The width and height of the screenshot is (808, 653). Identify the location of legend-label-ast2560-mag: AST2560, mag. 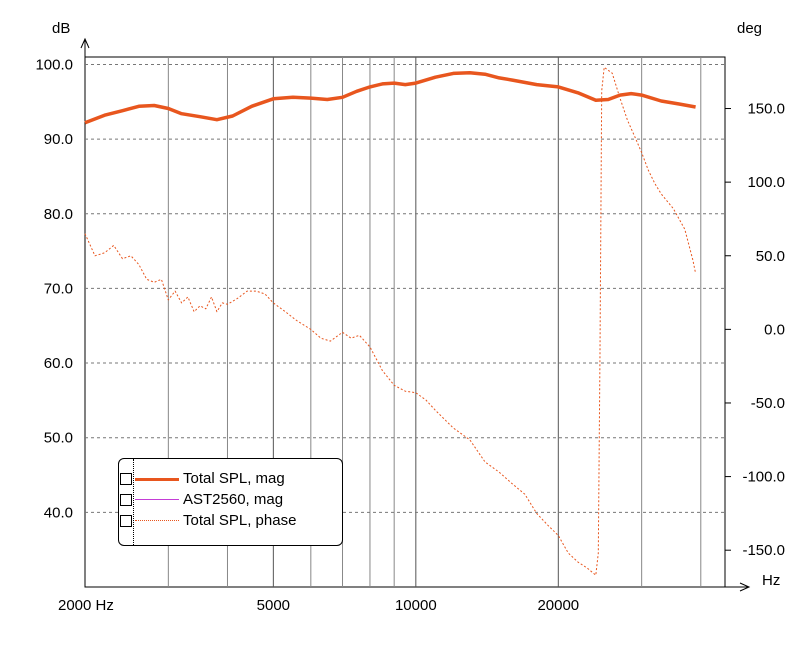
(233, 499).